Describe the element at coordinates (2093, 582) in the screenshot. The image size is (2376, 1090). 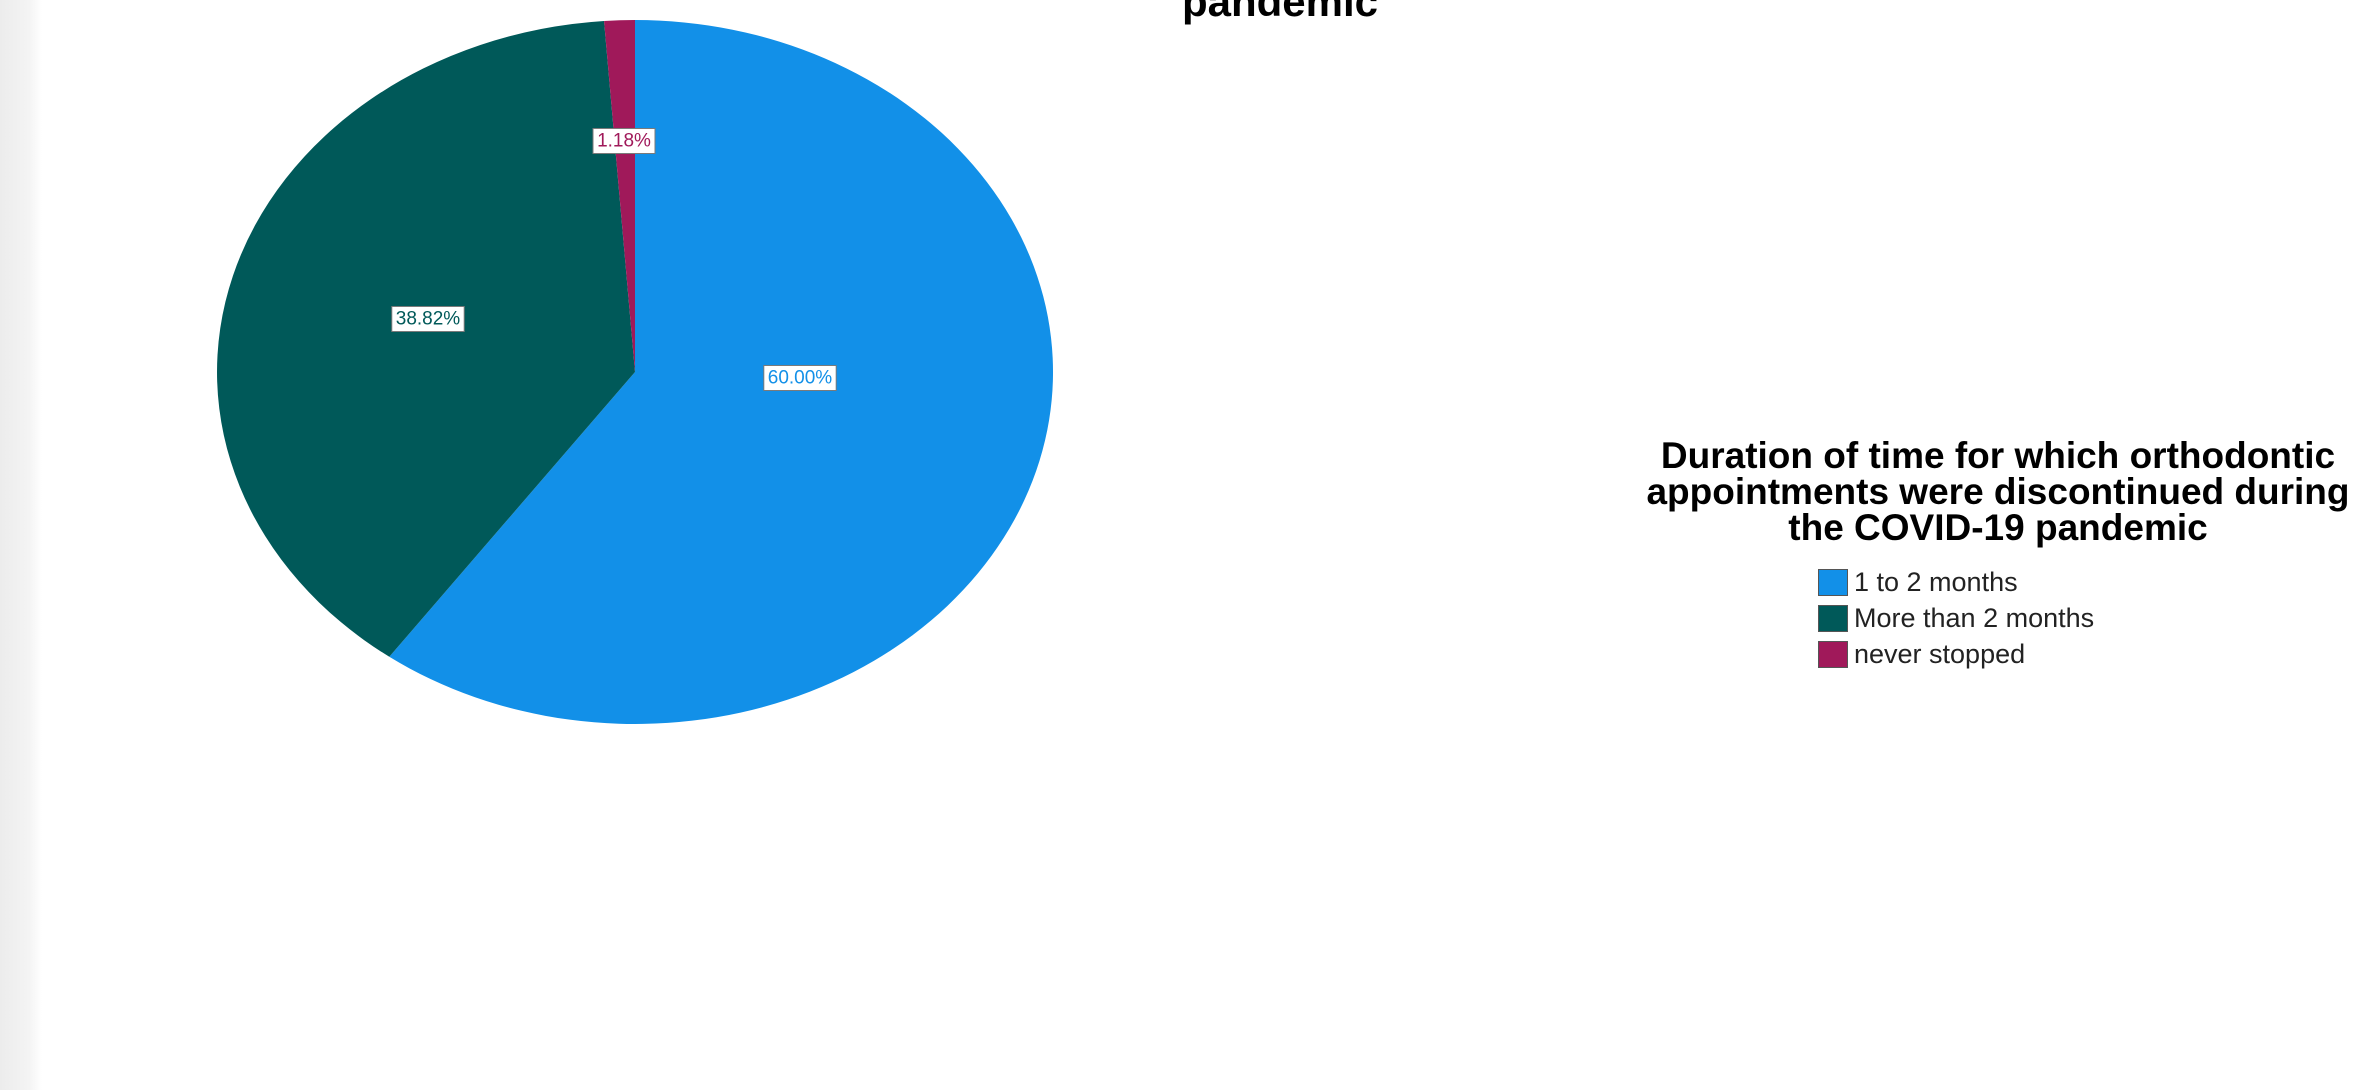
I see `legend-item: 1 to 2 months` at that location.